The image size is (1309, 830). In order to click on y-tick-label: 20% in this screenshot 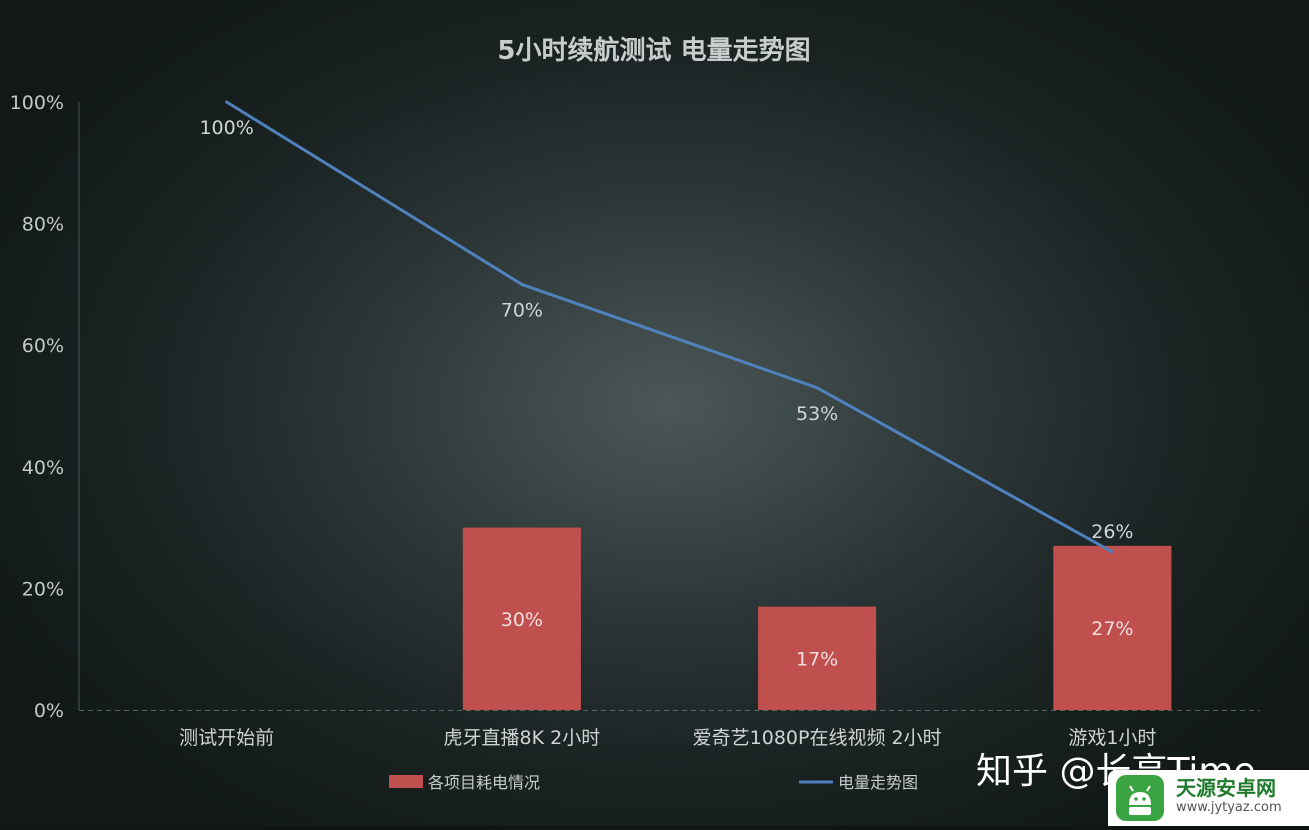, I will do `click(43, 589)`.